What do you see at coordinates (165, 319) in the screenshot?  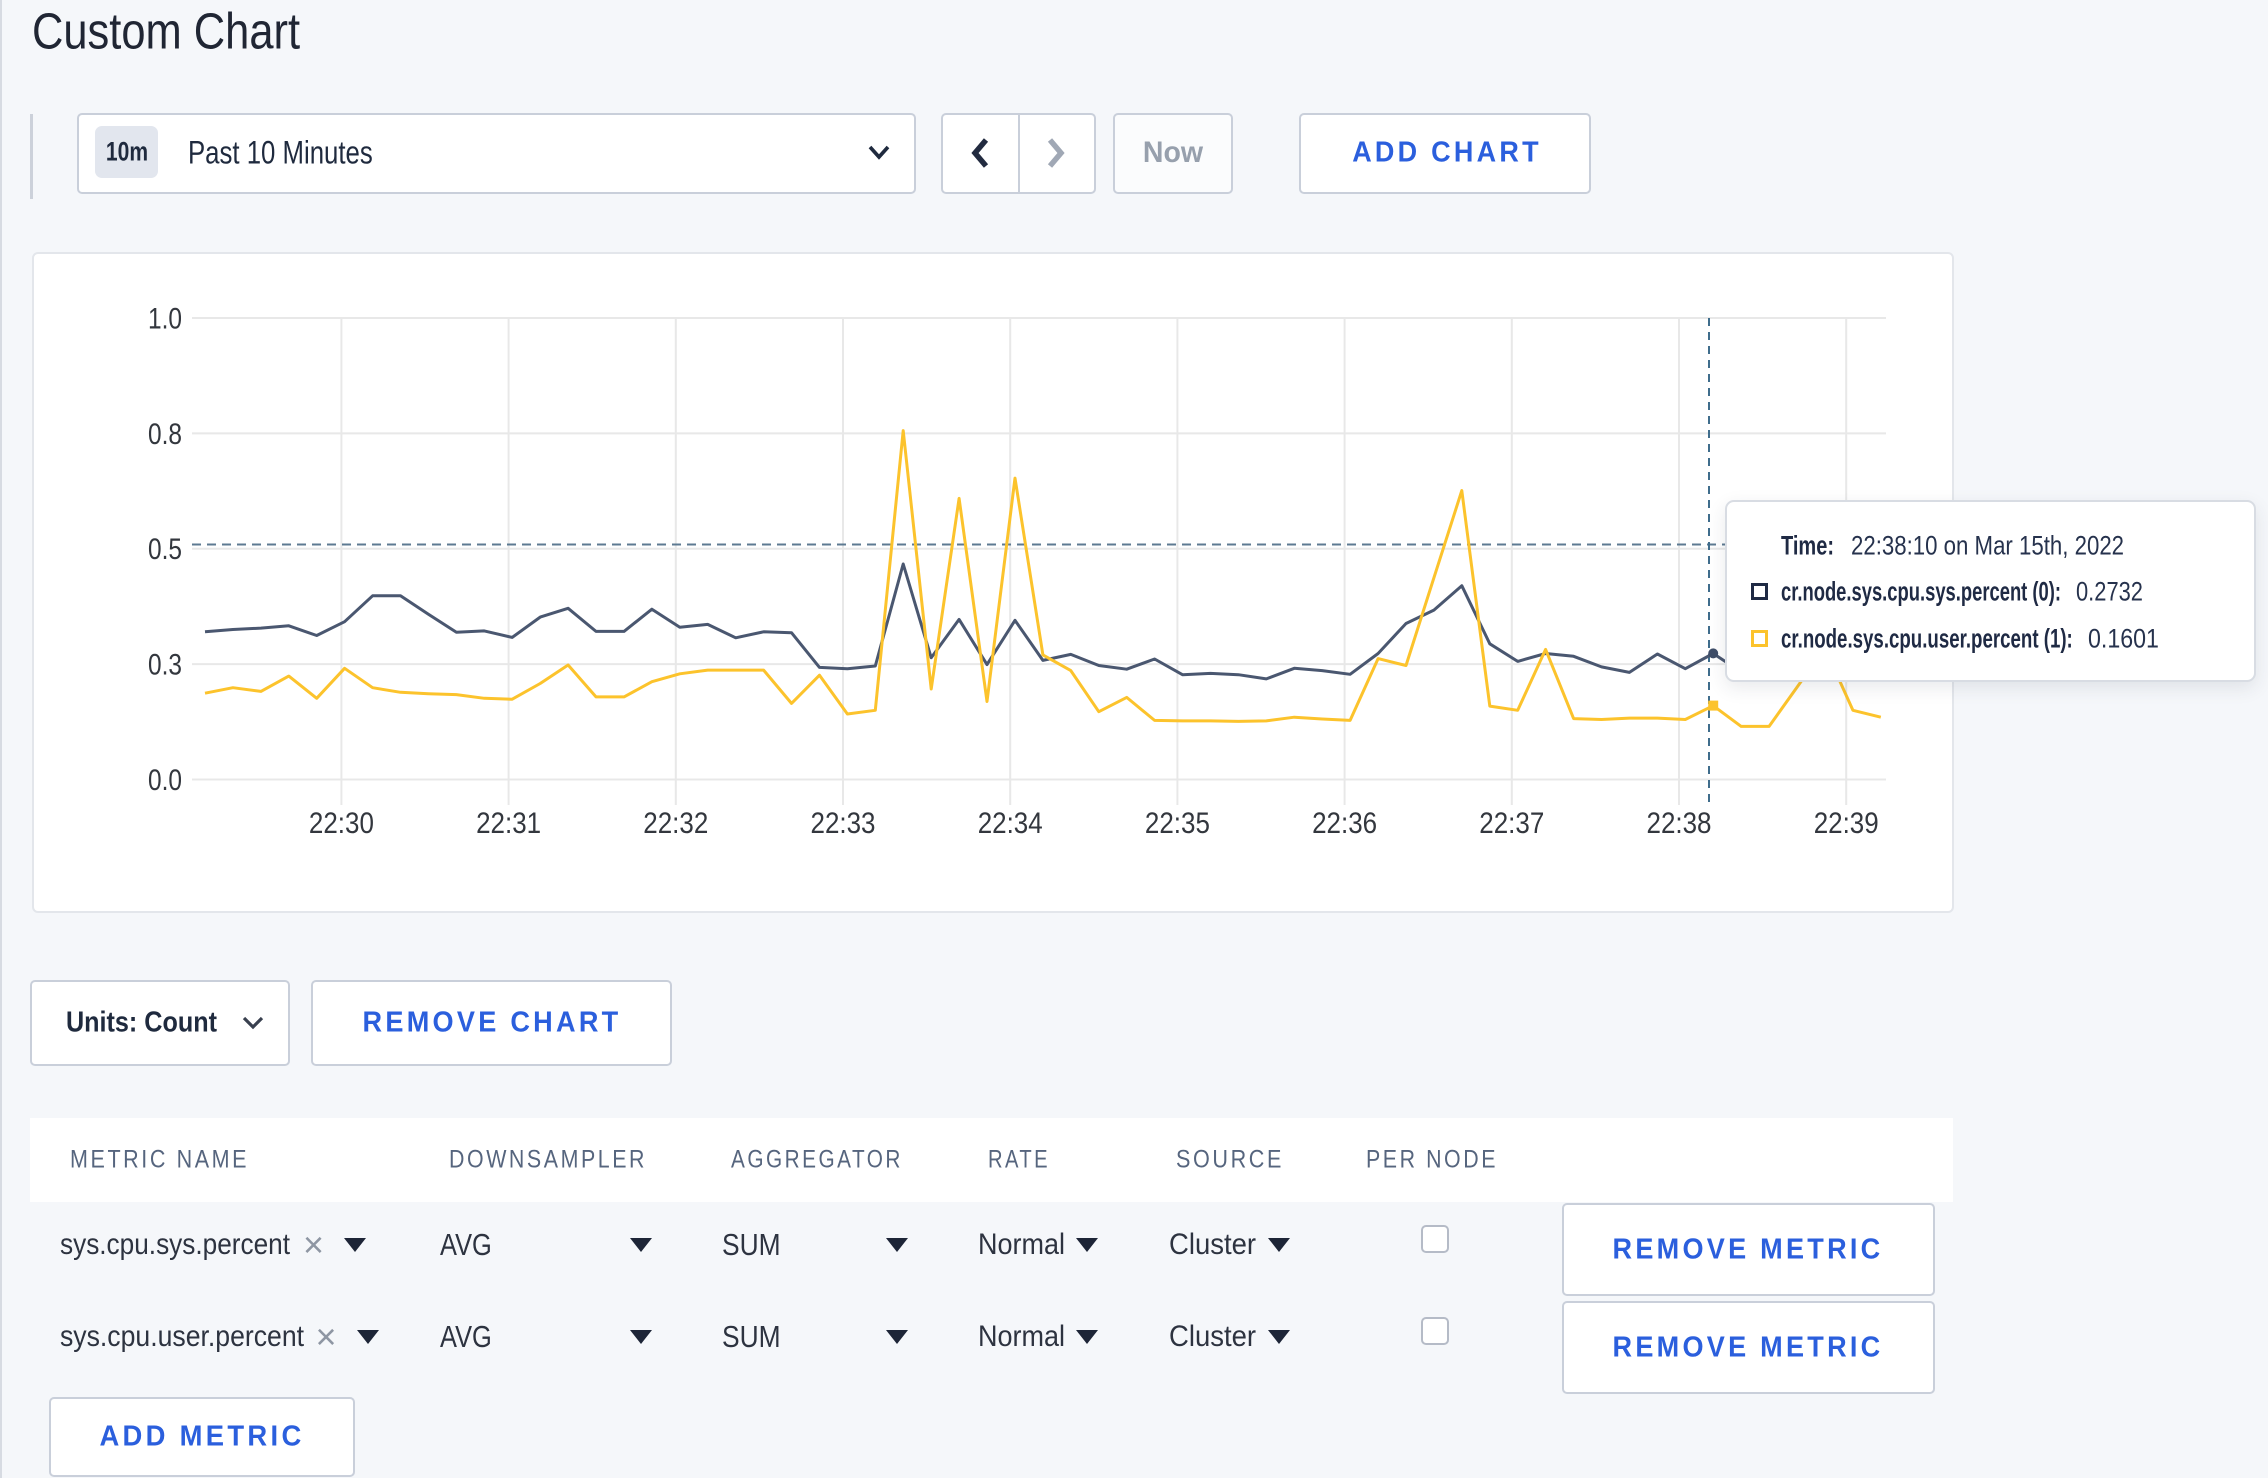 I see `svg-text: 1.0` at bounding box center [165, 319].